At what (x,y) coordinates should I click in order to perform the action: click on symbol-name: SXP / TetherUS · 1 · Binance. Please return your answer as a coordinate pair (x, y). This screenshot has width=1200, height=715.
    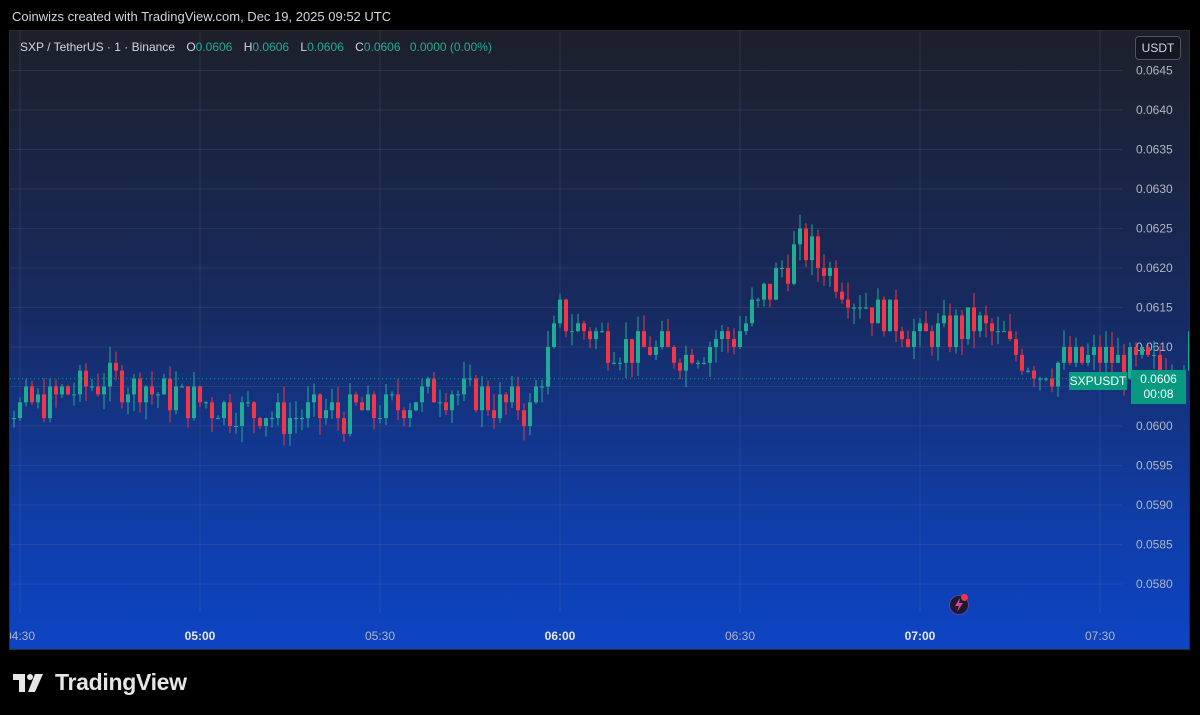
    Looking at the image, I should click on (97, 47).